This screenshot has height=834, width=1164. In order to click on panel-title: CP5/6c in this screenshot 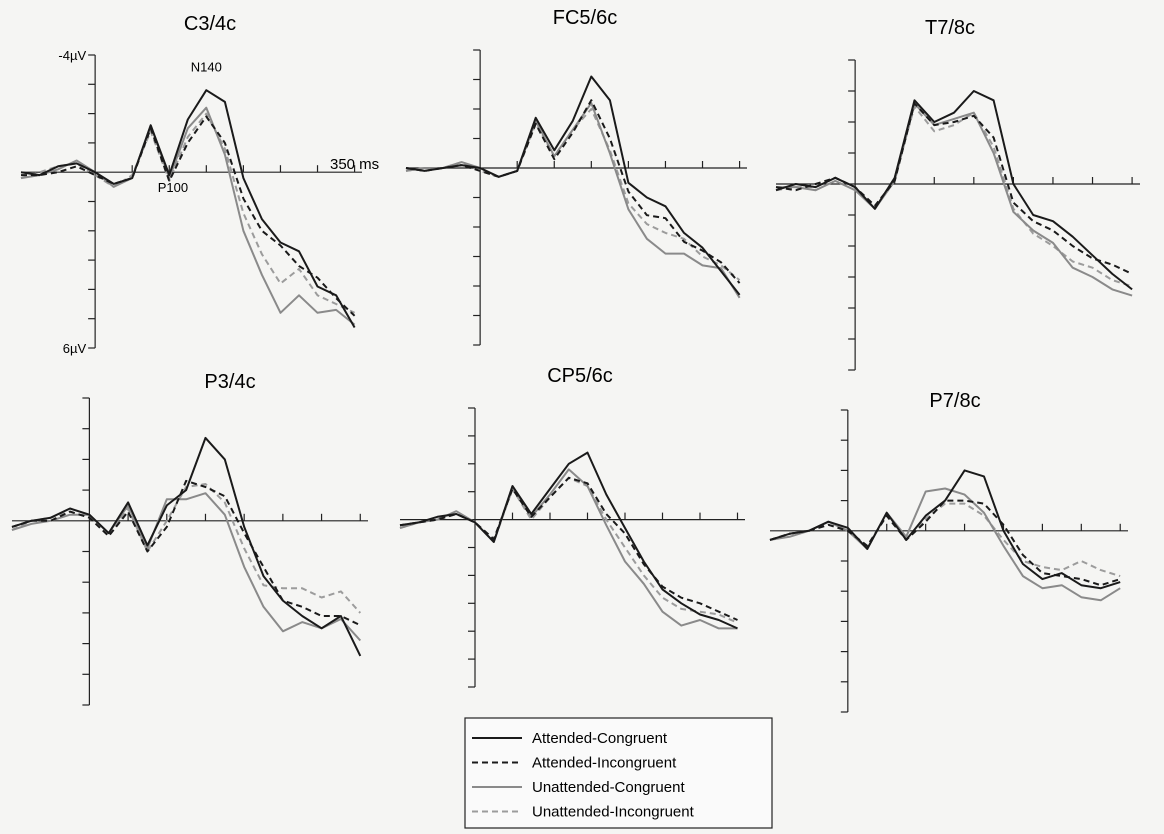, I will do `click(580, 376)`.